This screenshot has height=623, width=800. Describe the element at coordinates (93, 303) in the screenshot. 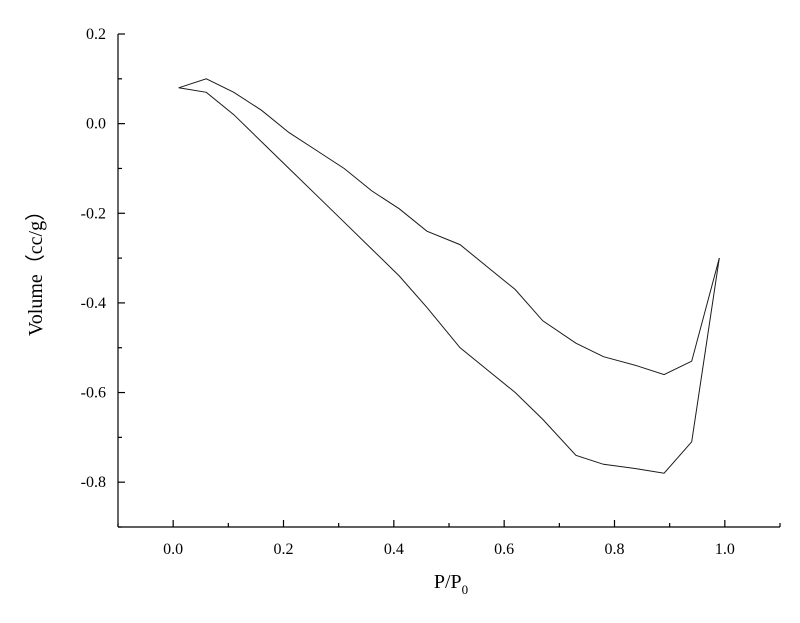

I see `y-tick-label: -0.4` at that location.